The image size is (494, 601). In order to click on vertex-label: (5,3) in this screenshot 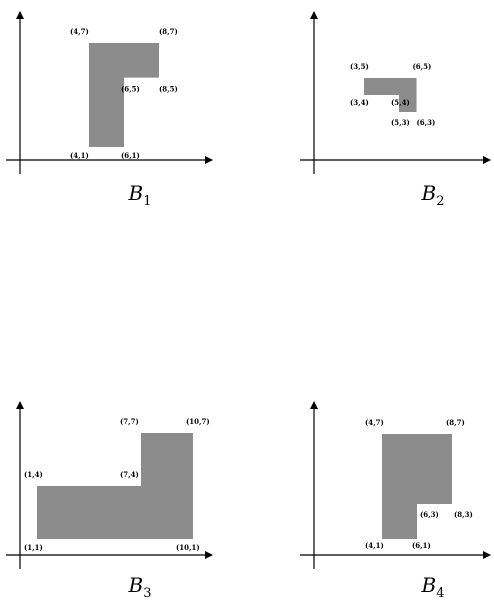, I will do `click(400, 122)`.